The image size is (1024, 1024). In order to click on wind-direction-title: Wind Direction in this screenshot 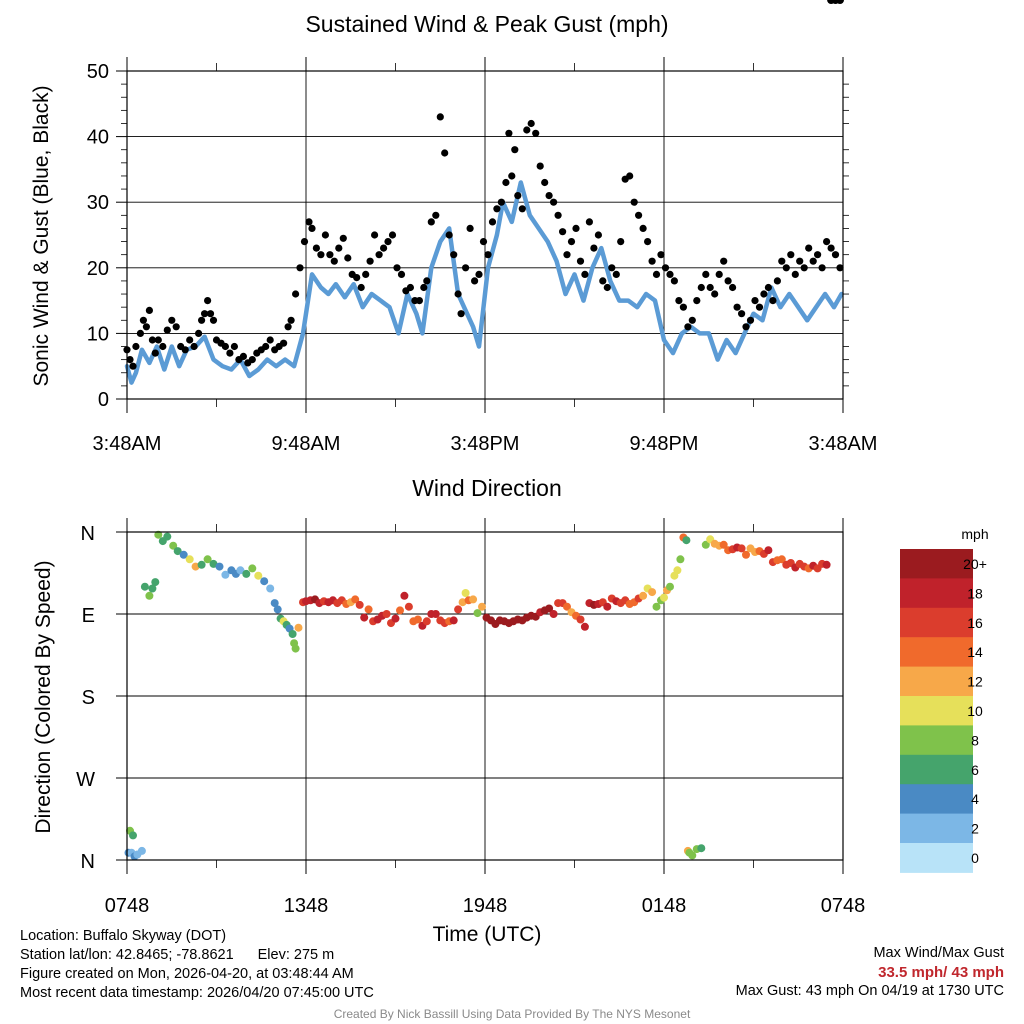, I will do `click(487, 488)`.